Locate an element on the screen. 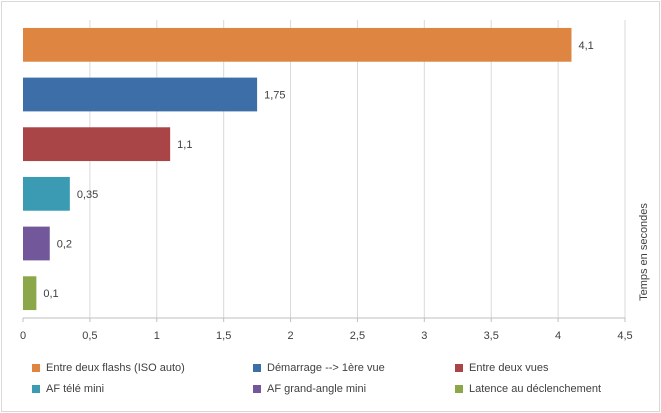 This screenshot has width=661, height=413. legend-item: AF grand-angle mini is located at coordinates (309, 389).